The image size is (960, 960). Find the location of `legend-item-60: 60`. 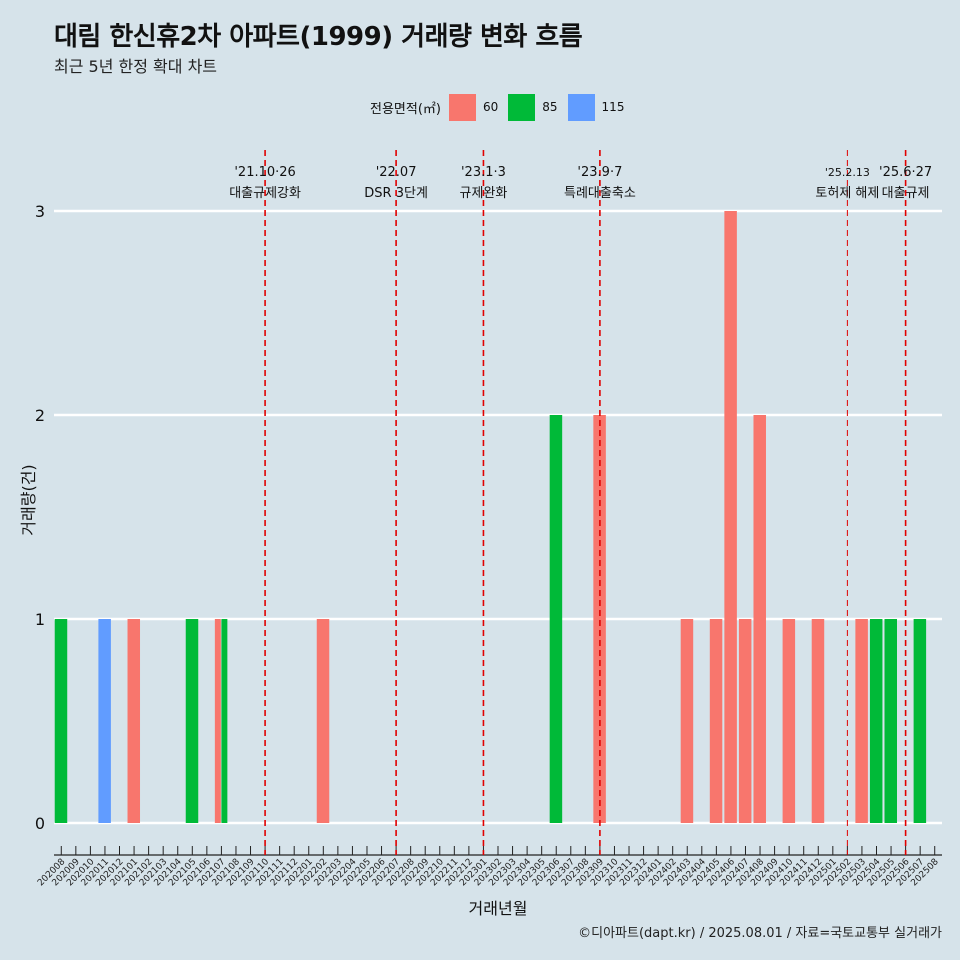

legend-item-60: 60 is located at coordinates (473, 107).